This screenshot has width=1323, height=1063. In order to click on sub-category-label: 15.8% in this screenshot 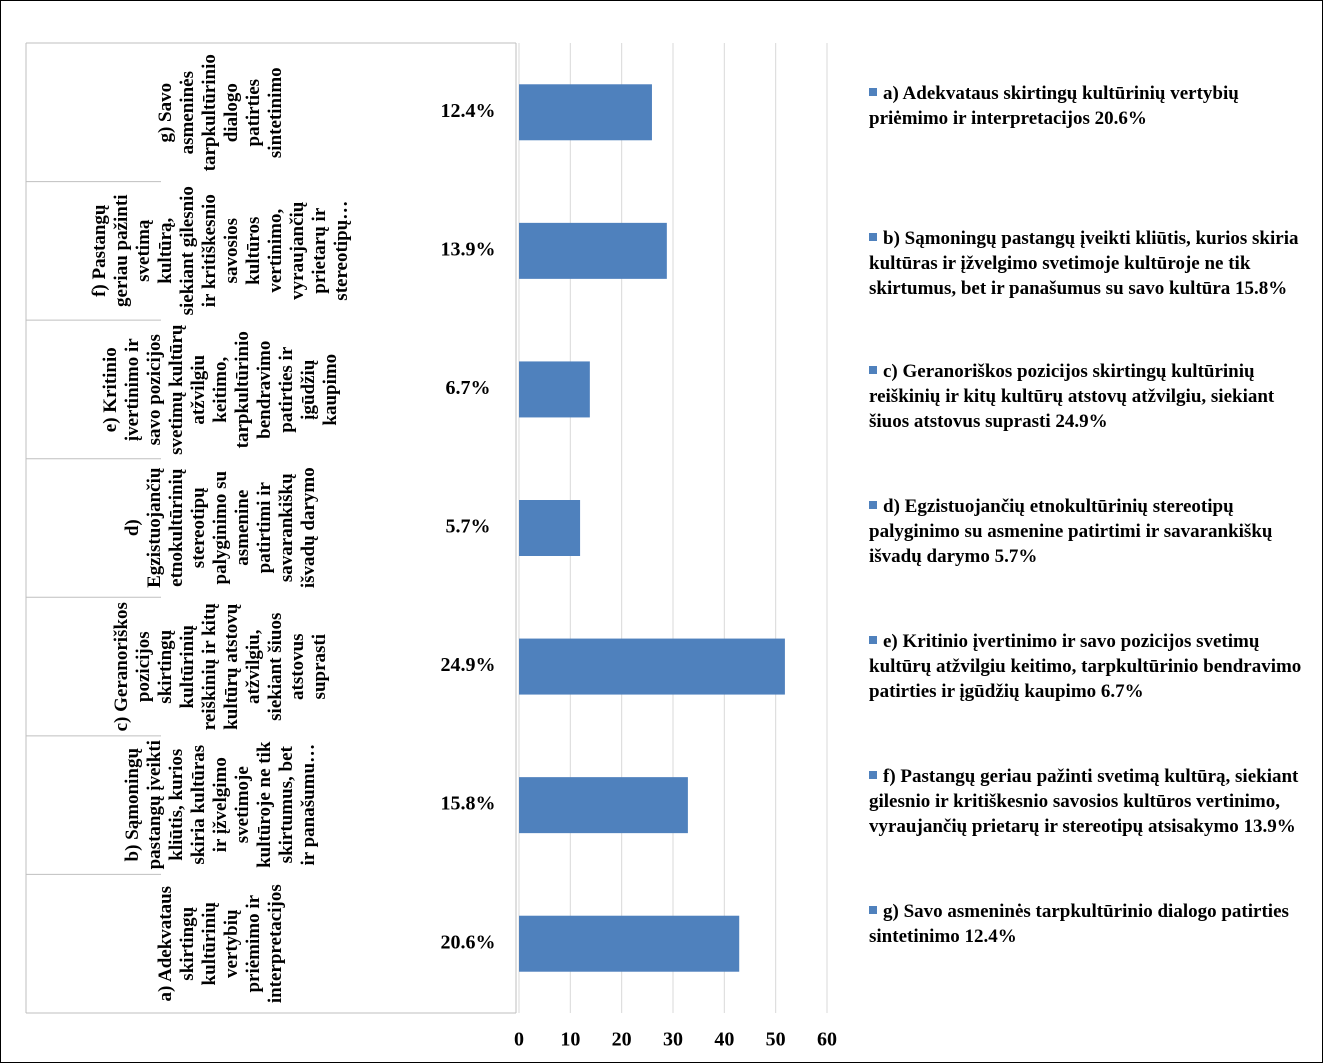, I will do `click(468, 804)`.